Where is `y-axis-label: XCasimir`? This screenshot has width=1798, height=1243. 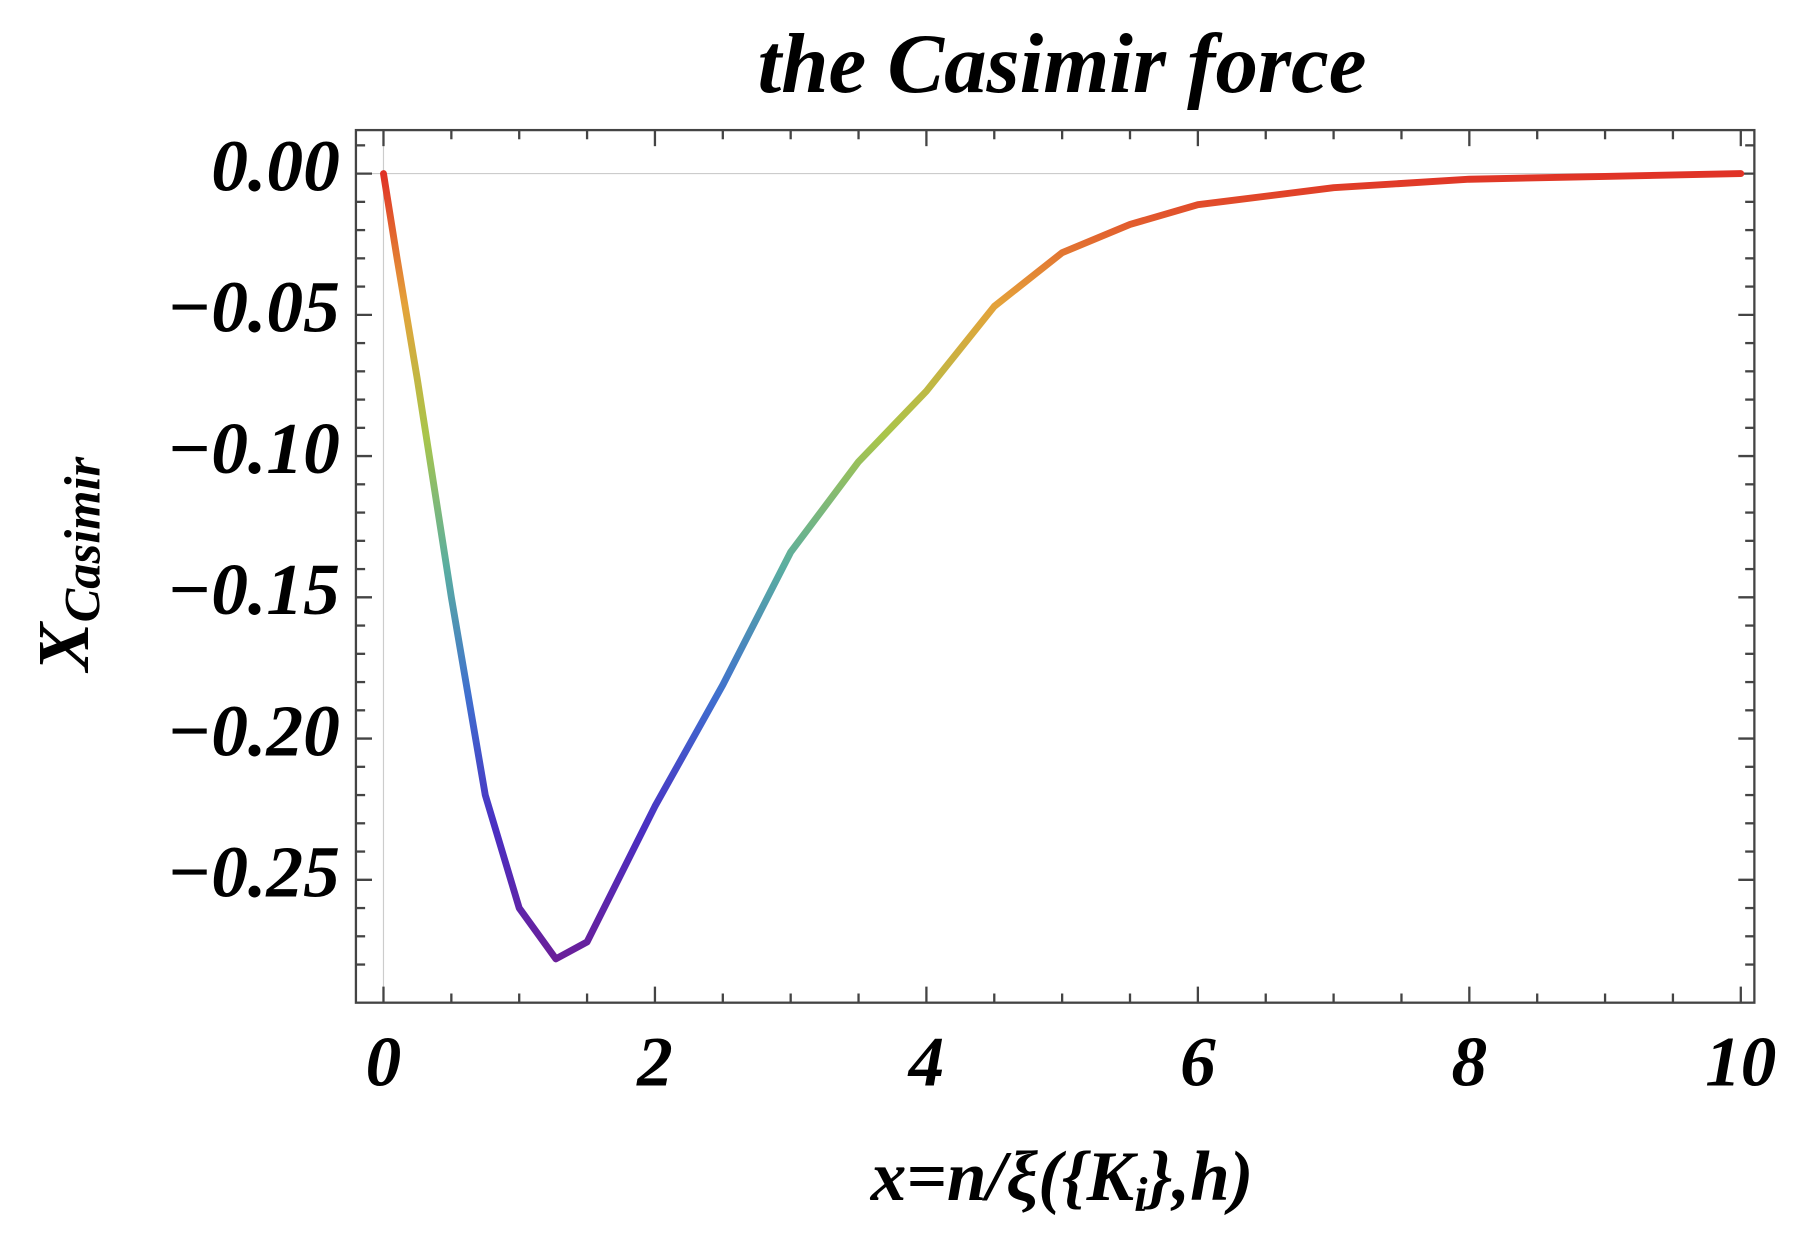
y-axis-label: XCasimir is located at coordinates (66, 564).